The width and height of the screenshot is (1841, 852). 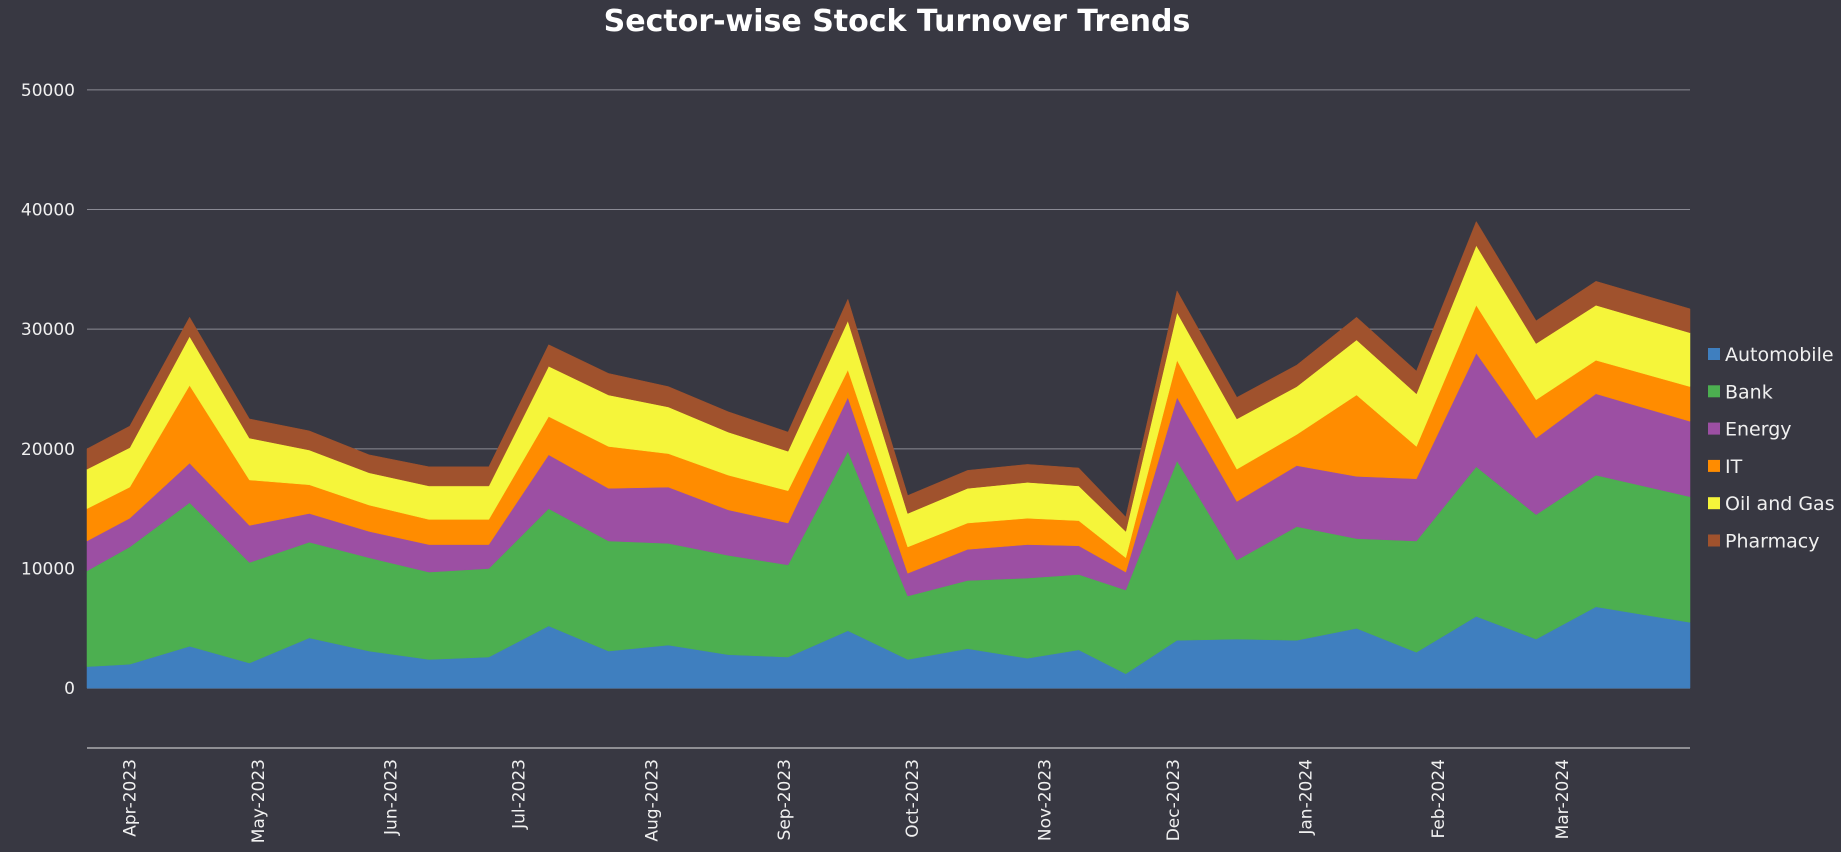 I want to click on x-tick-label: Aug-2023, so click(x=652, y=800).